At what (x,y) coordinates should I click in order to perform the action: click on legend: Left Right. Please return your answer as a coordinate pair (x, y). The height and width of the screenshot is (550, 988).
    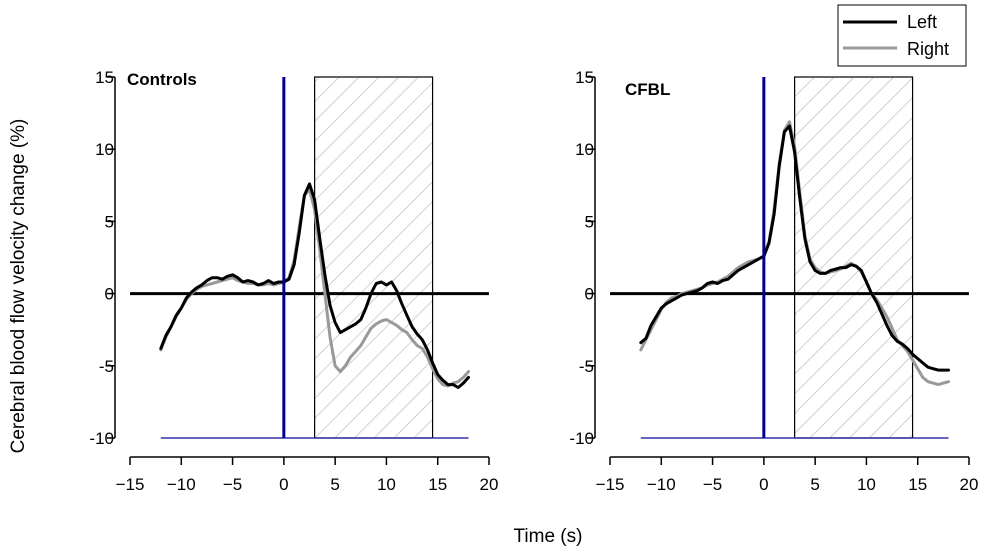
    Looking at the image, I should click on (902, 35).